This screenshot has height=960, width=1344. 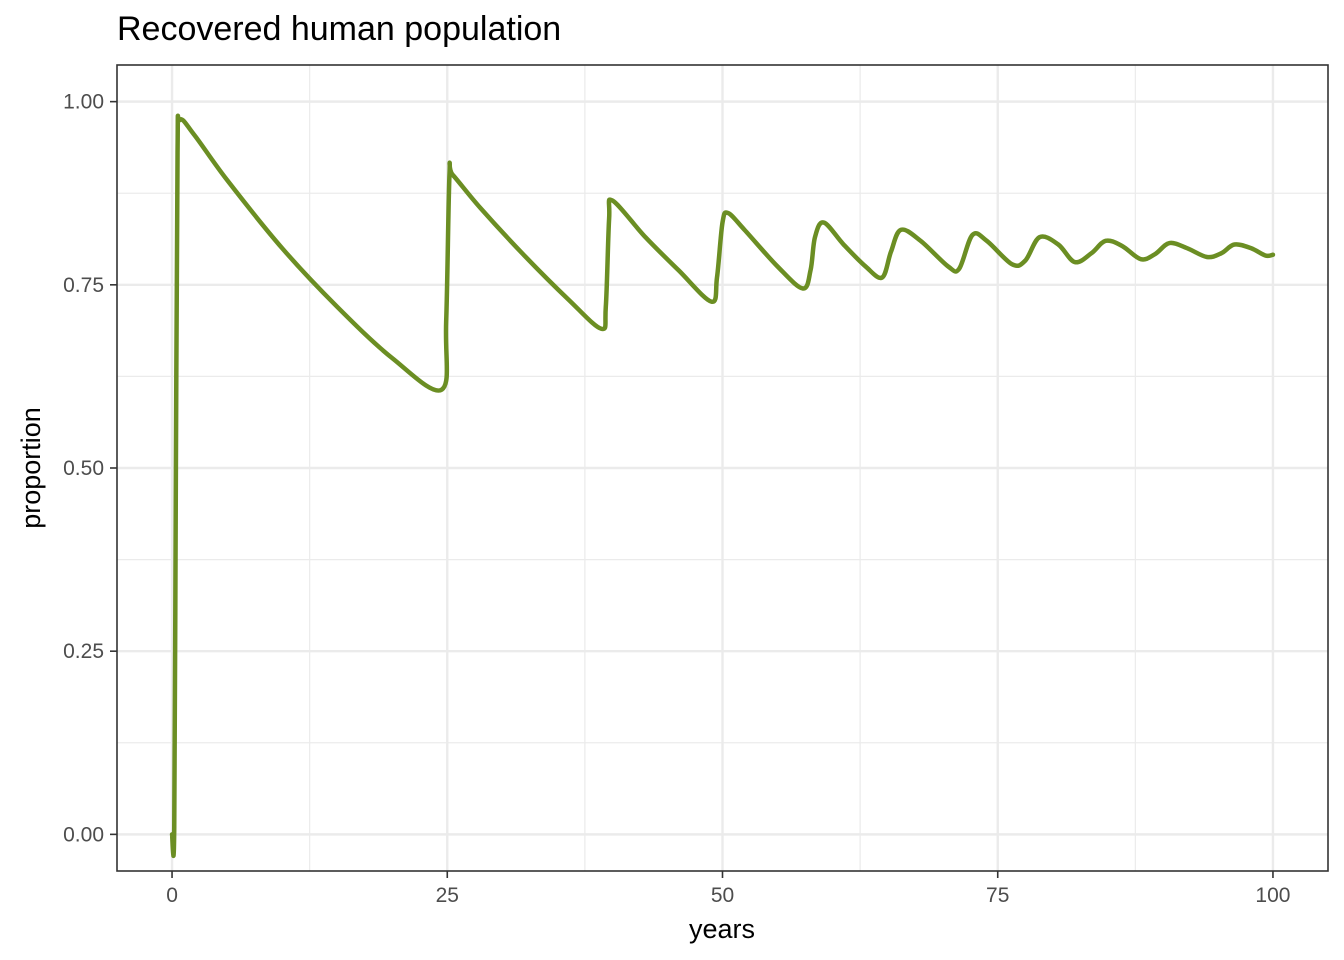 I want to click on x-axis-title: years, so click(x=722, y=929).